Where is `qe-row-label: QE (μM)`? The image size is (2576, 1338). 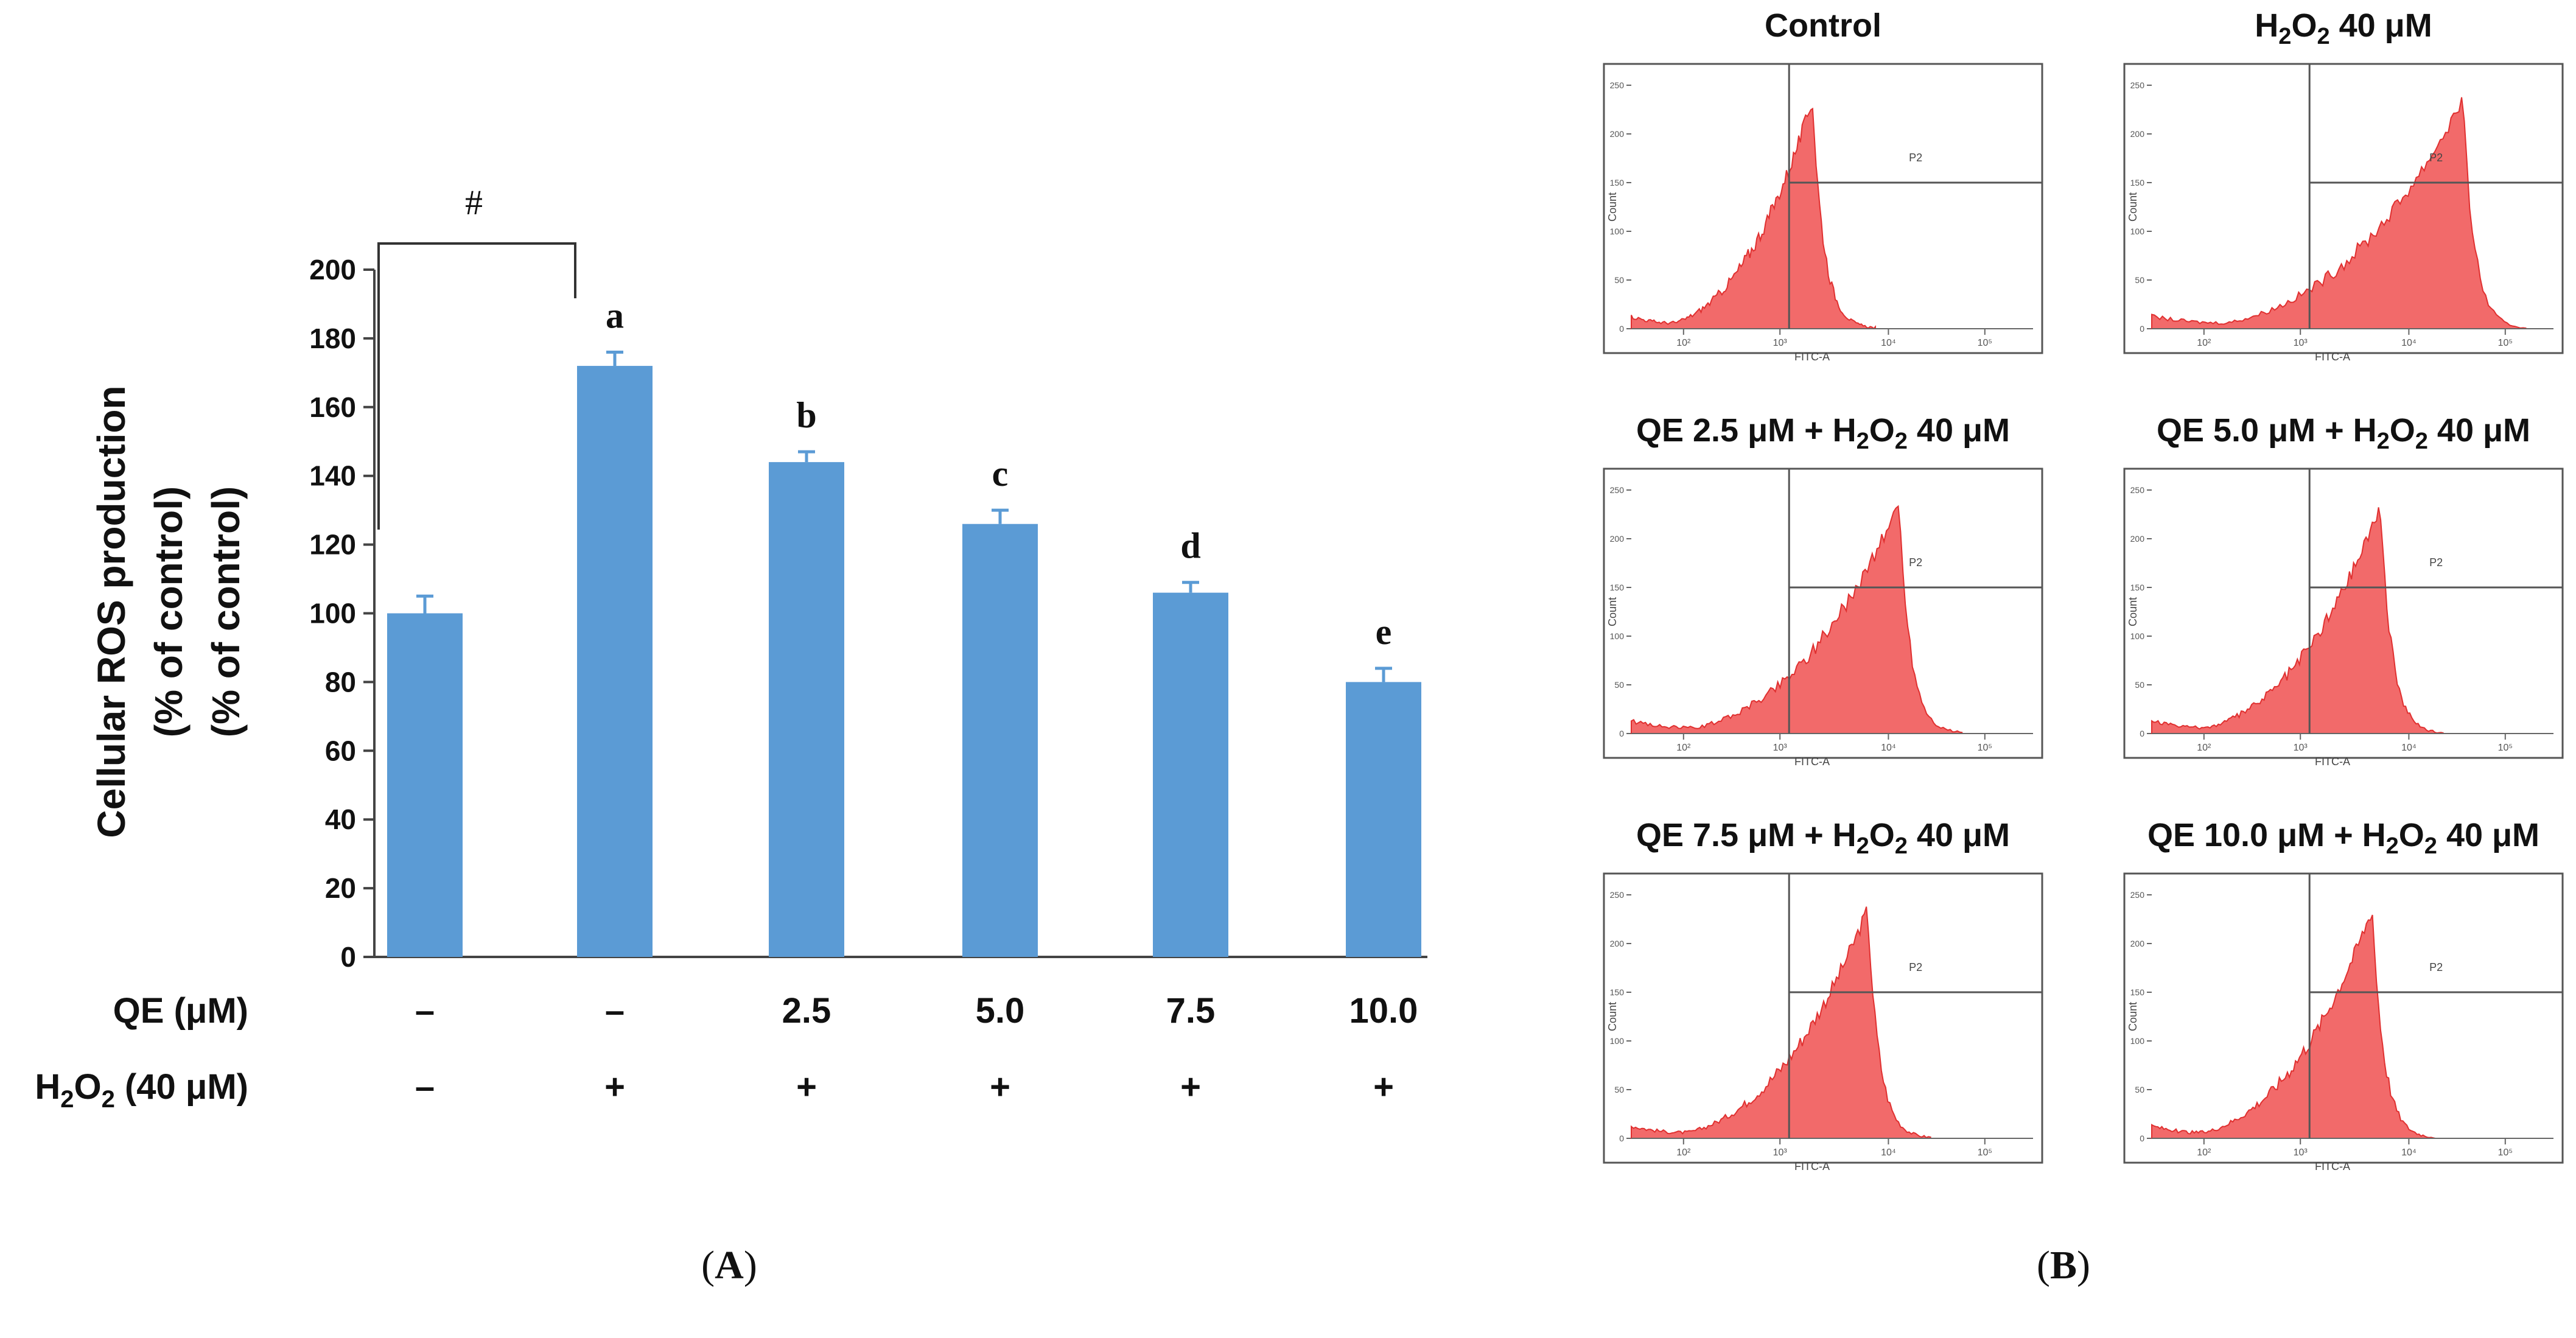
qe-row-label: QE (μM) is located at coordinates (180, 1011).